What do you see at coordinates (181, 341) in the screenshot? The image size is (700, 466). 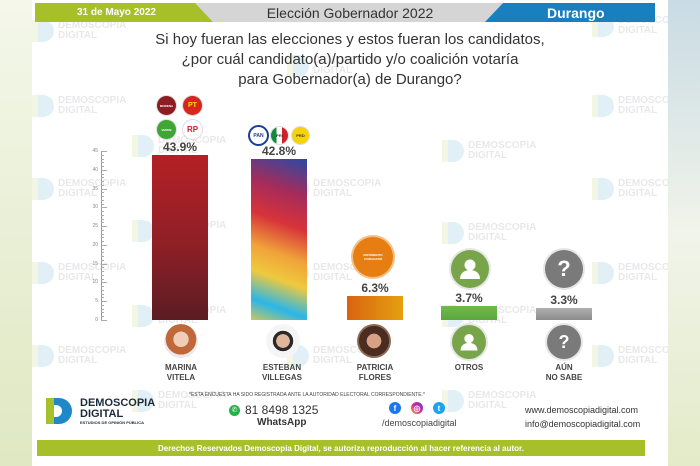 I see `avatar-marina-vitela` at bounding box center [181, 341].